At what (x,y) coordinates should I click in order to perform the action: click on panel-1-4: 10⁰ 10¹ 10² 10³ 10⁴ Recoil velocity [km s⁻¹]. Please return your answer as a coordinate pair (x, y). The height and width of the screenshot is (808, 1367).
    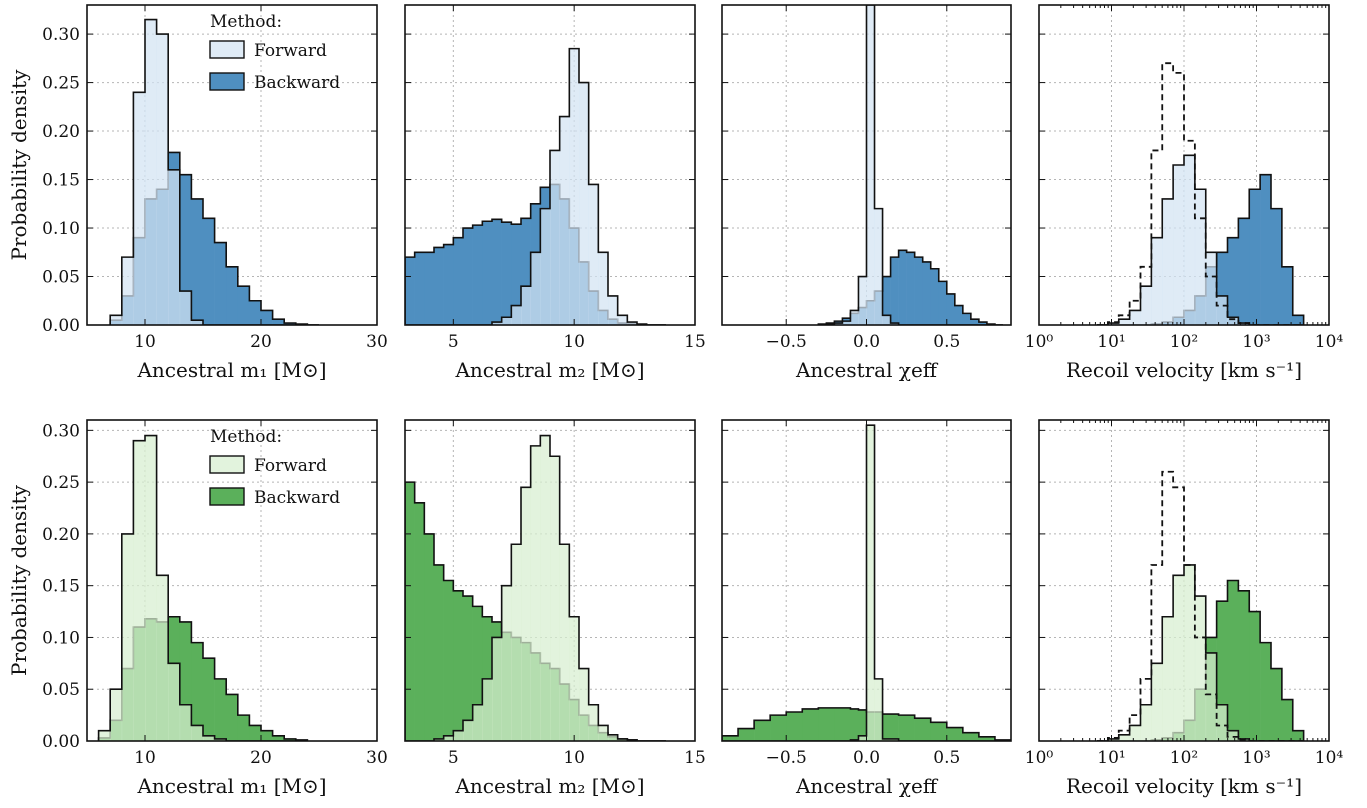
    Looking at the image, I should click on (1184, 193).